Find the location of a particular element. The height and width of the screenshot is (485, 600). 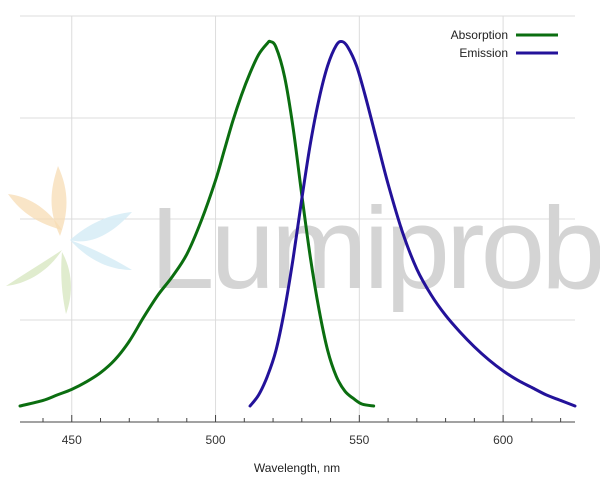

x-tick-label: 550 is located at coordinates (359, 440).